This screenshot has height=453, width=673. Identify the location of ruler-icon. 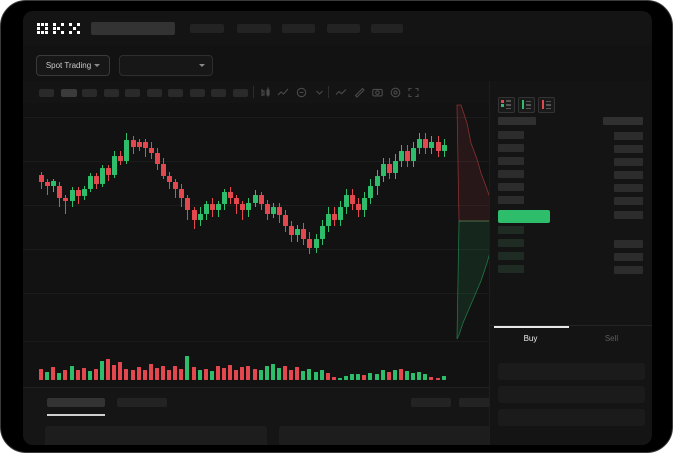
(359, 92).